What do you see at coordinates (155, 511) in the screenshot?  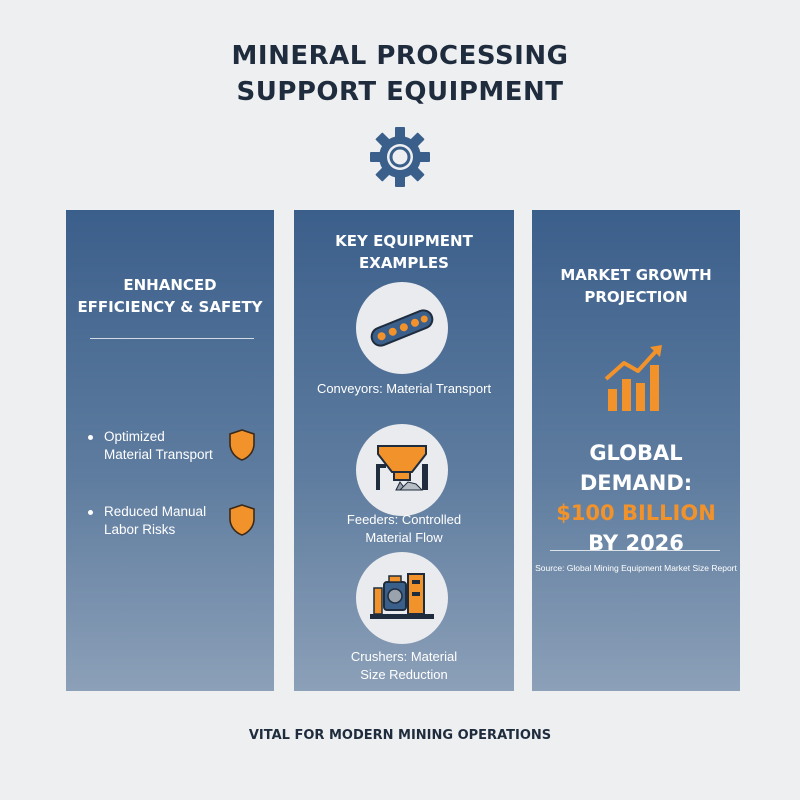 I see `benefit-line-1: Reduced Manual` at bounding box center [155, 511].